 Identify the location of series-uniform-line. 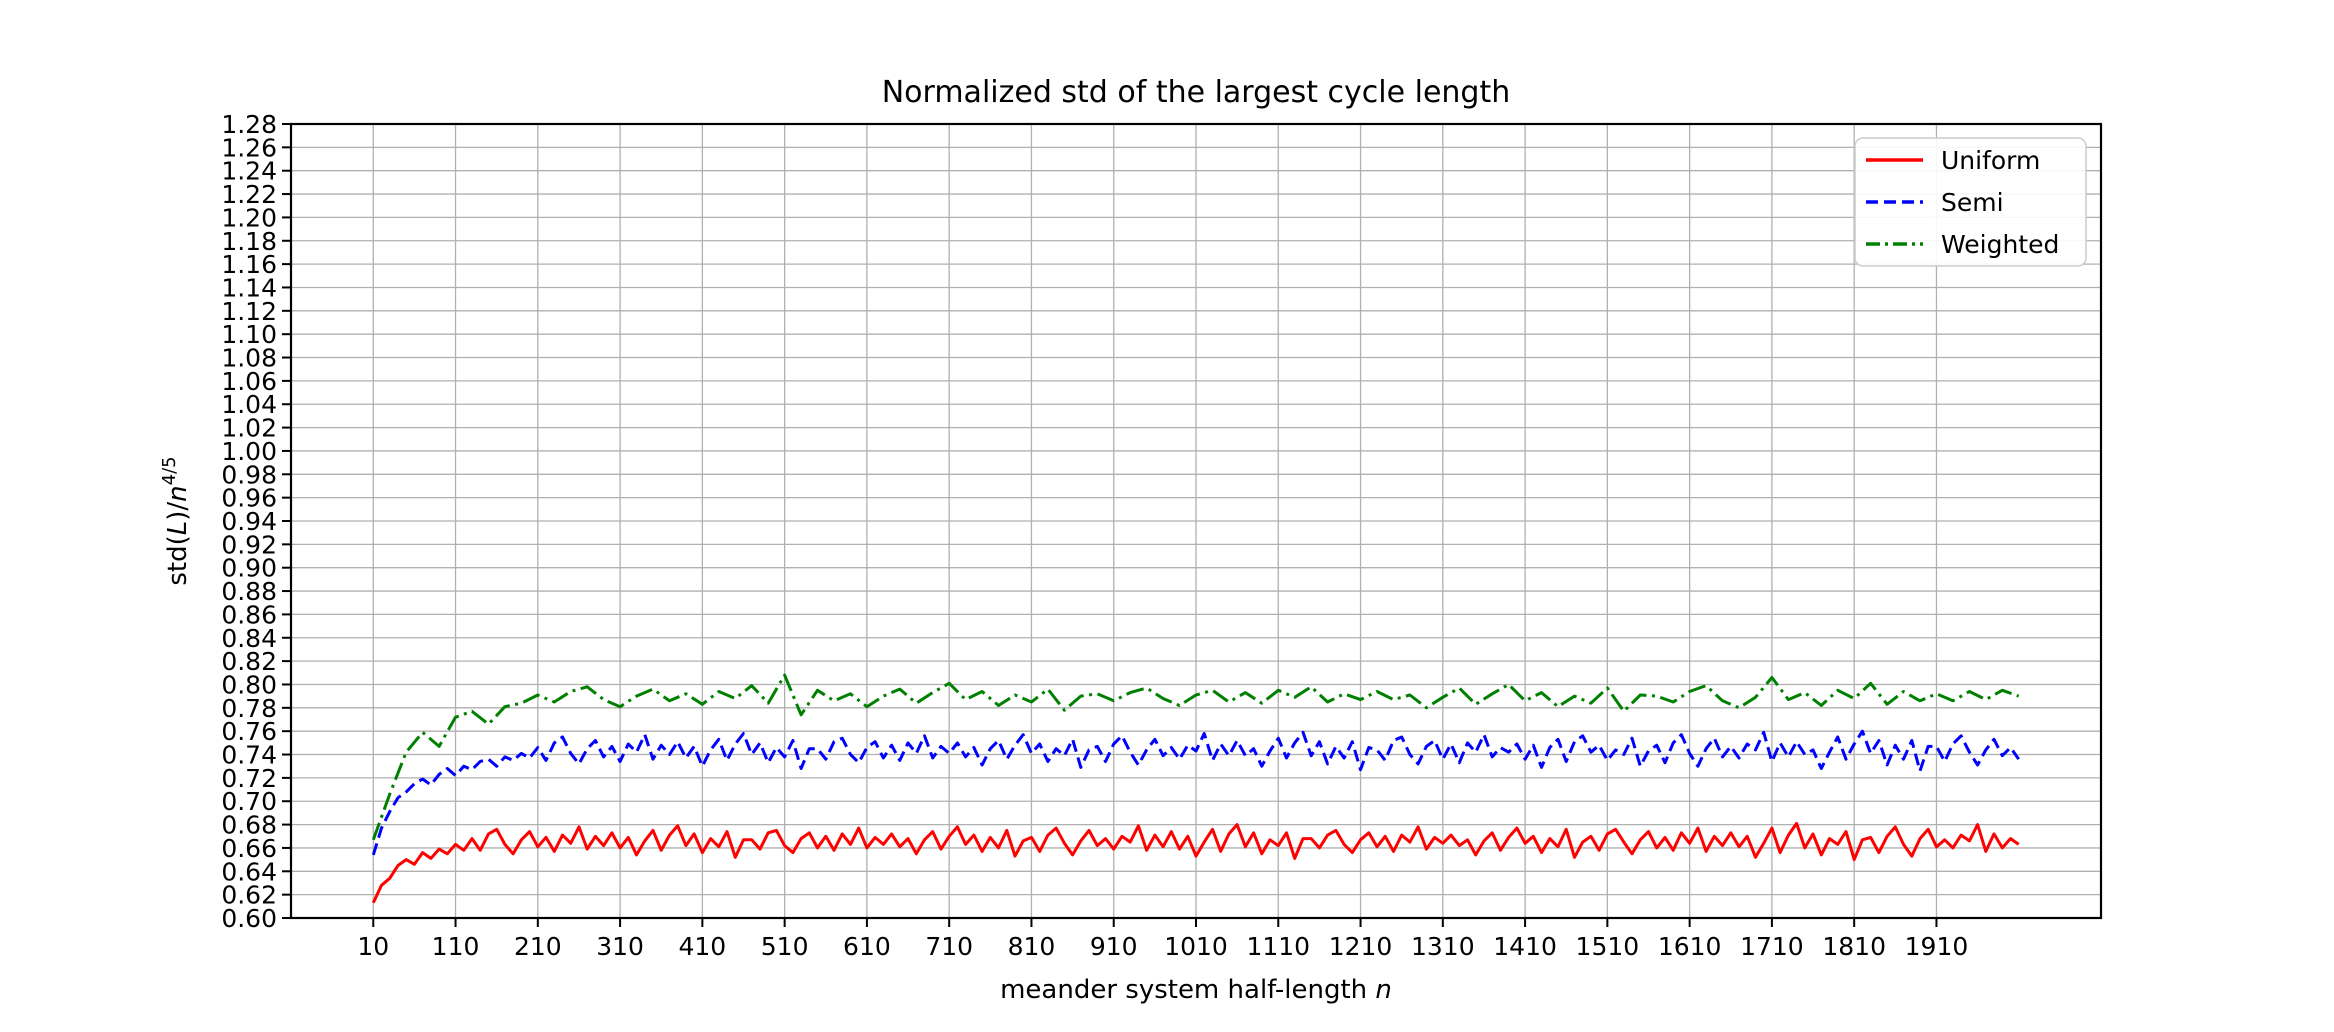
(1195, 862).